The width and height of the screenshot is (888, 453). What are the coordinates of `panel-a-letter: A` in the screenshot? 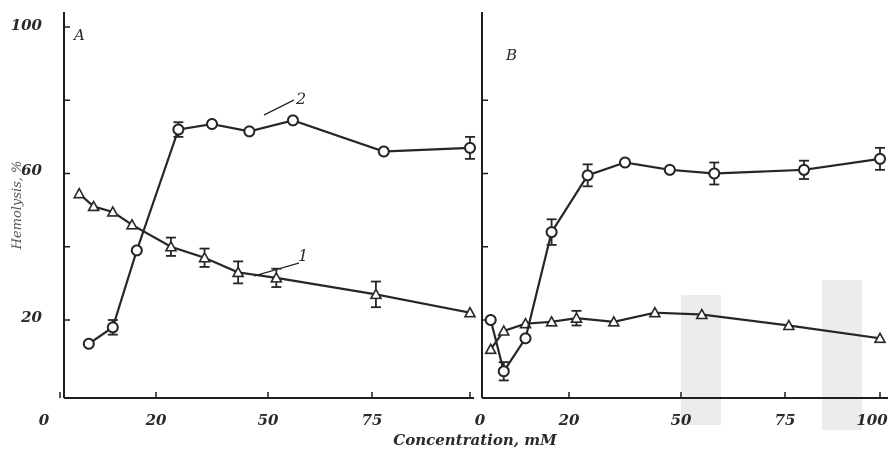 It's located at (78, 35).